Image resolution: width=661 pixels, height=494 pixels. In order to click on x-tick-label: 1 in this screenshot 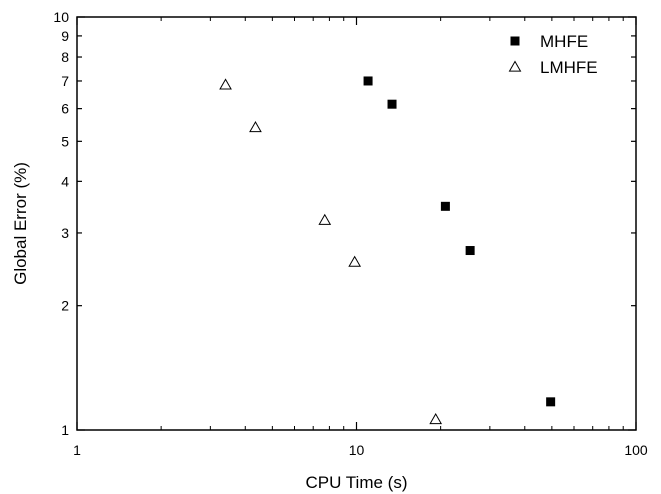, I will do `click(77, 450)`.